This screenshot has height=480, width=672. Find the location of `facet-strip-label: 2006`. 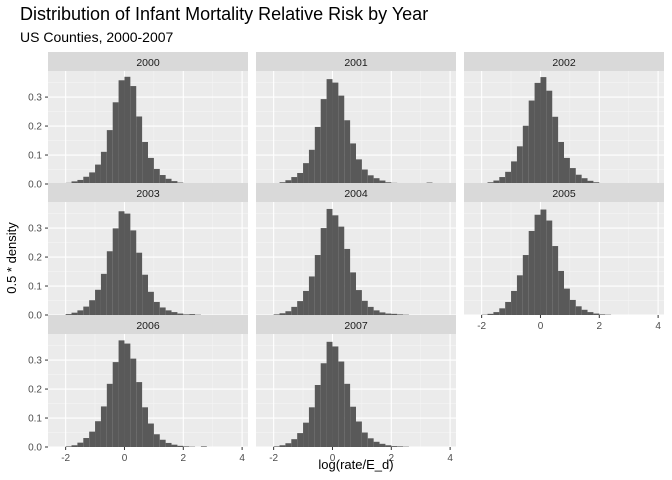

facet-strip-label: 2006 is located at coordinates (148, 326).